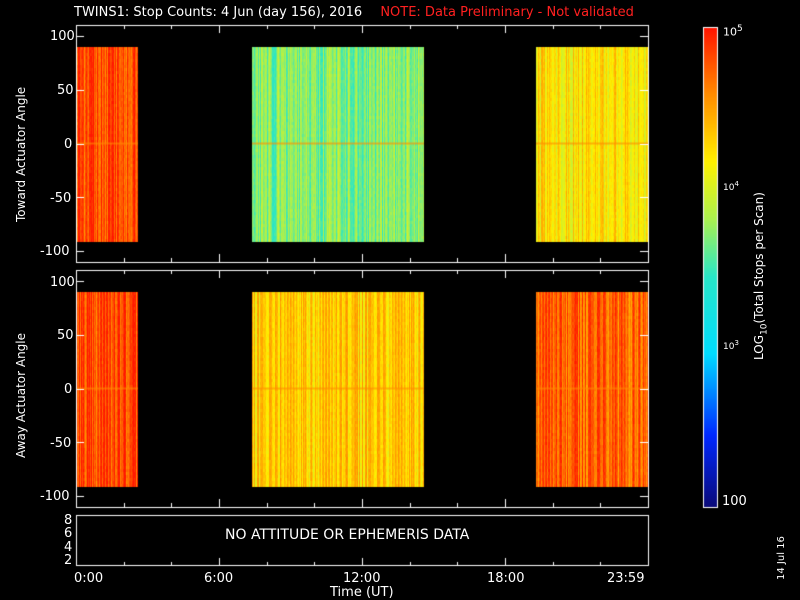  What do you see at coordinates (733, 31) in the screenshot?
I see `cbar-tick: 10⁵` at bounding box center [733, 31].